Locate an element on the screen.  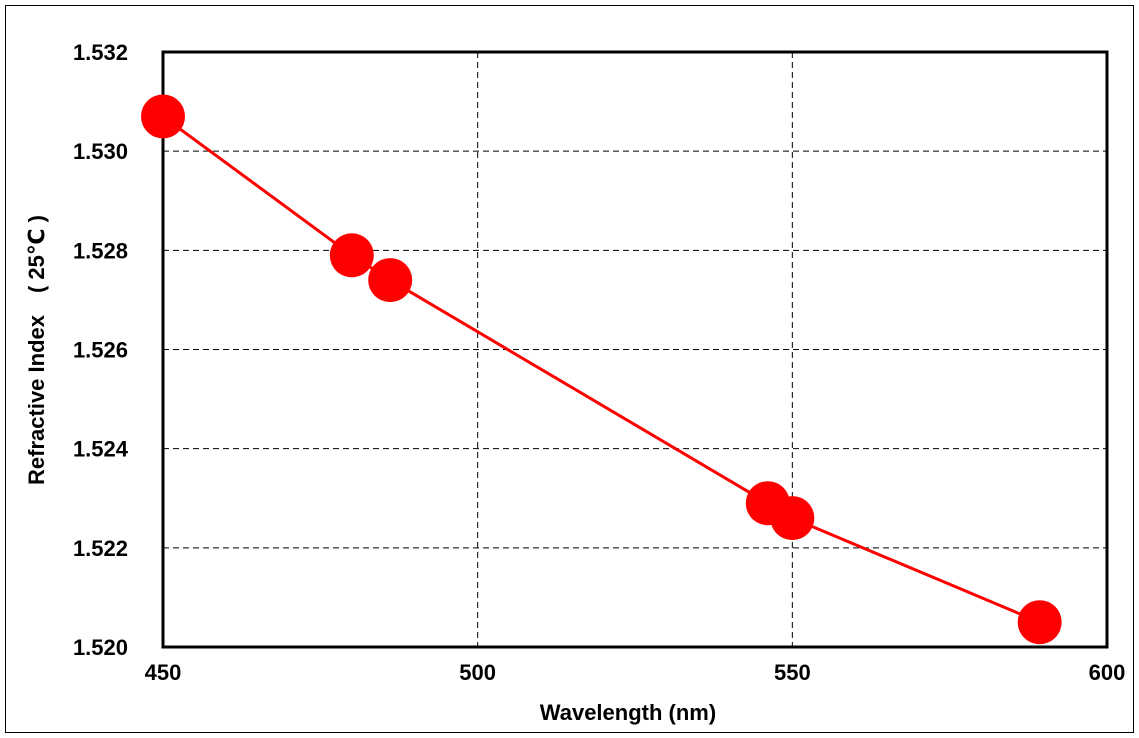
y-tick-label: 1.530 is located at coordinates (100, 151).